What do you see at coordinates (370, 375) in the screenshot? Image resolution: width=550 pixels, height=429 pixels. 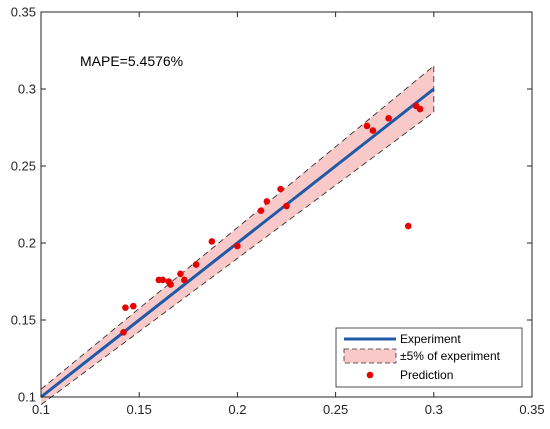 I see `legend-prediction-swatch` at bounding box center [370, 375].